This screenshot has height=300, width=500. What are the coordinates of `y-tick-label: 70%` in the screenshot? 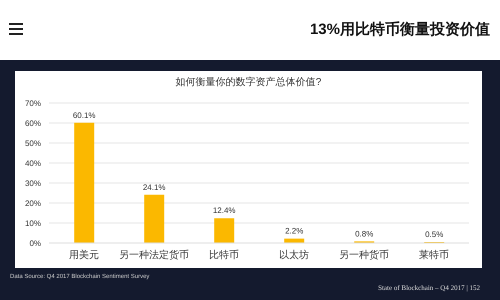 It's located at (32, 103).